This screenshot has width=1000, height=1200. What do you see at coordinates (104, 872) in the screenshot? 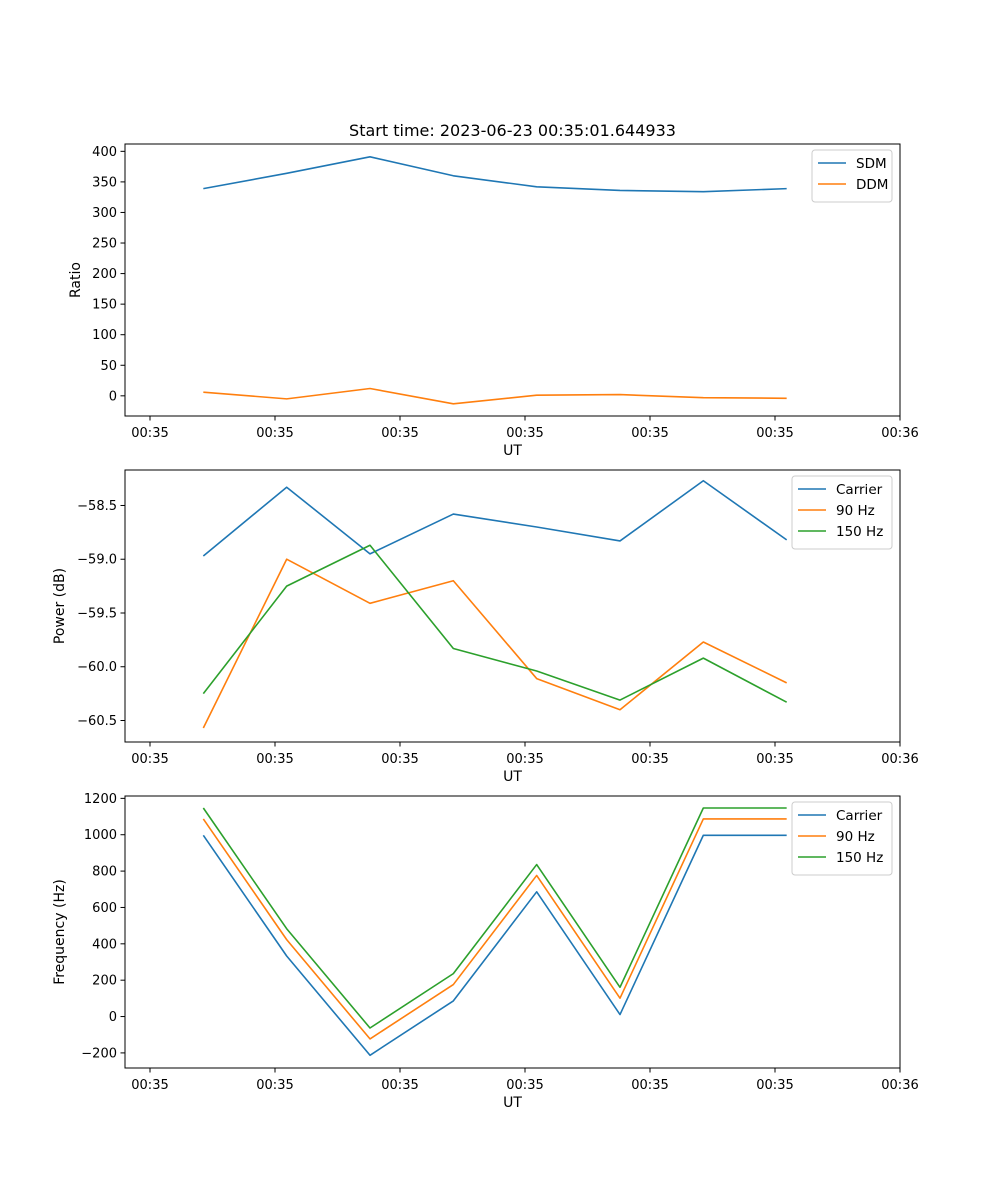
I see `y-tick-label: 800` at bounding box center [104, 872].